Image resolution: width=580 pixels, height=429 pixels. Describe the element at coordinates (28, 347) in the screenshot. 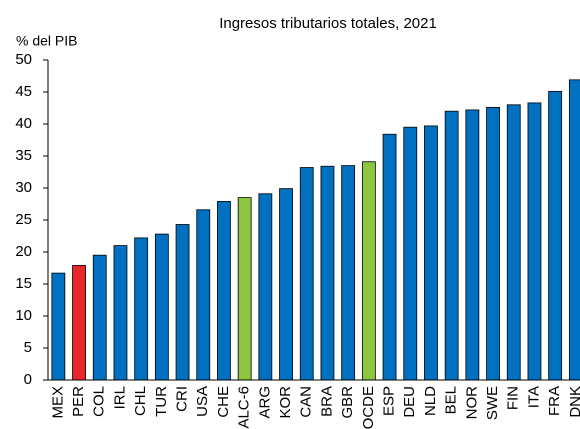

I see `y-tick-label: 5` at that location.